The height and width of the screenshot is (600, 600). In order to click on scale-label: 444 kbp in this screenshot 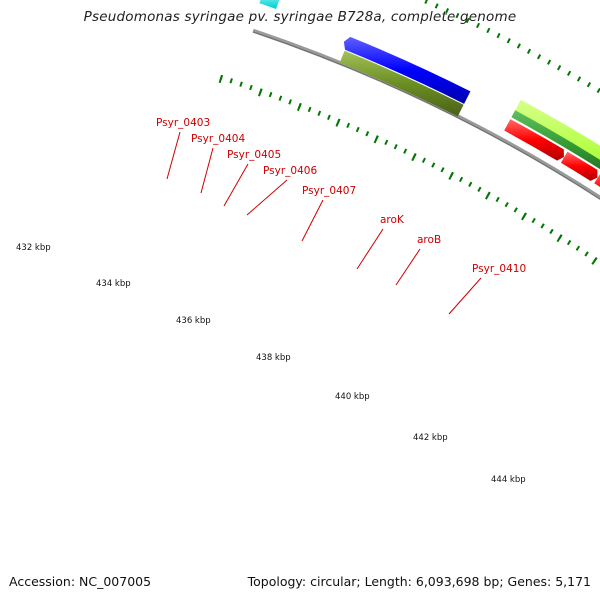, I will do `click(508, 480)`.